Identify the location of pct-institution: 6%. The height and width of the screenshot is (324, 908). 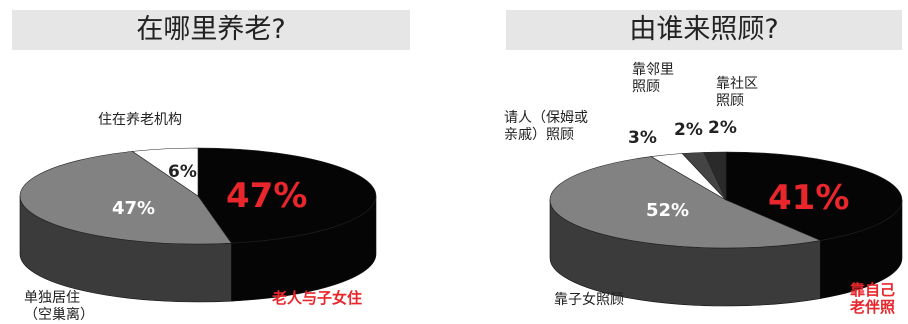
(182, 172).